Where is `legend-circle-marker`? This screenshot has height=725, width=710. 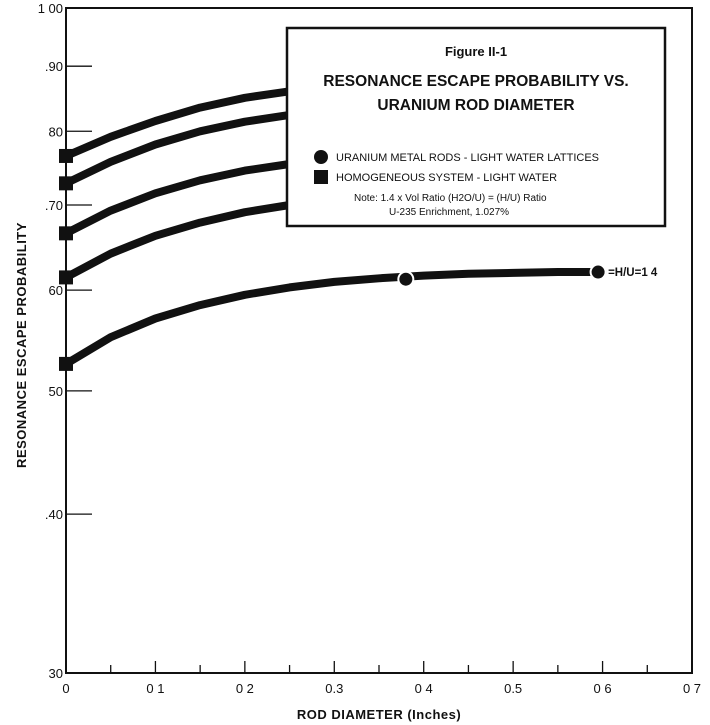
legend-circle-marker is located at coordinates (321, 157).